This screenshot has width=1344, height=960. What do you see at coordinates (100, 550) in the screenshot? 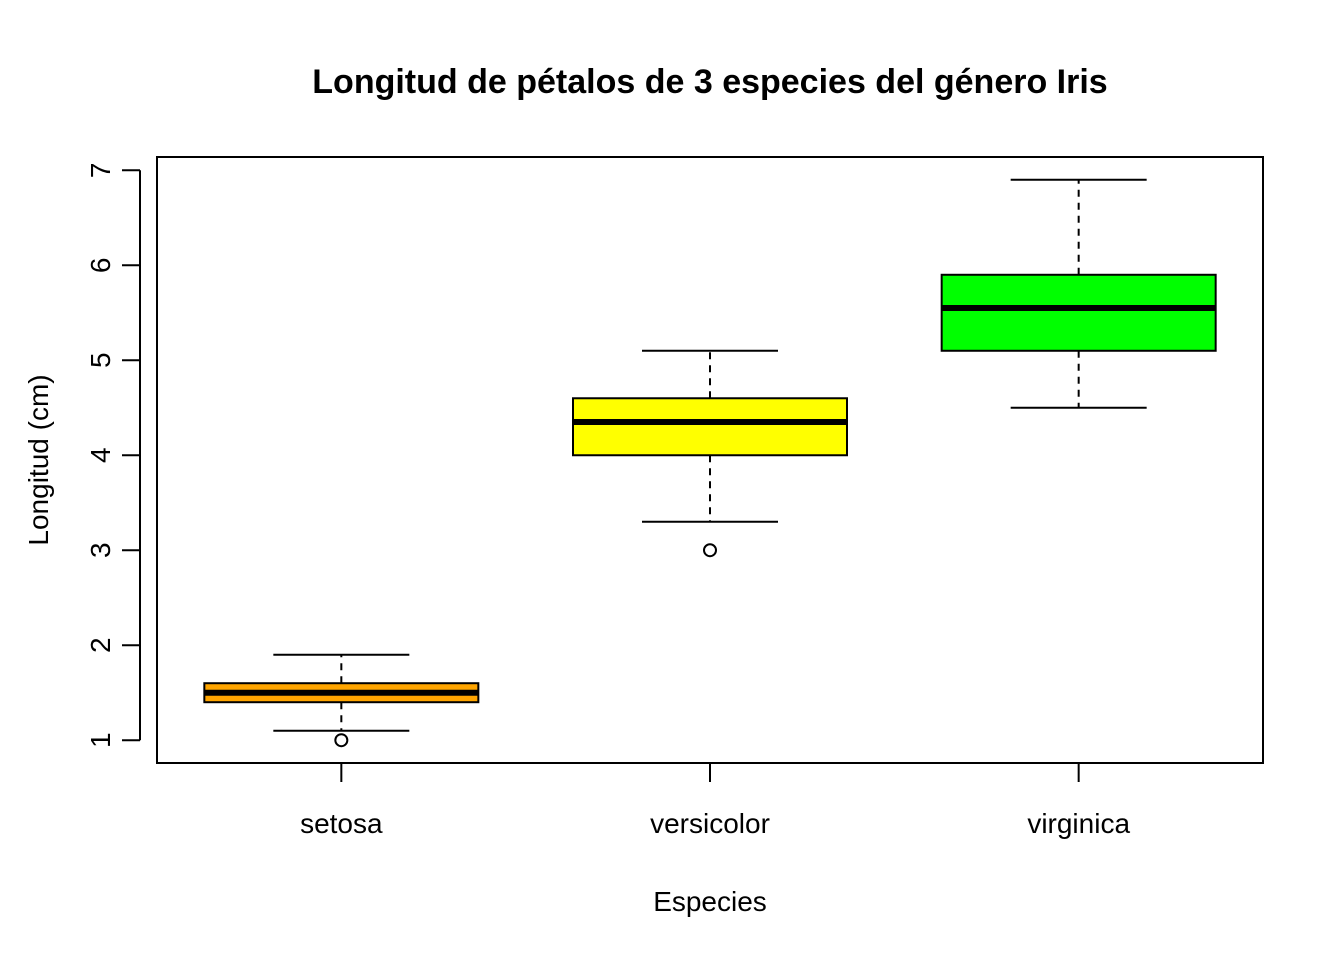
I see `y-tick-label: 3` at bounding box center [100, 550].